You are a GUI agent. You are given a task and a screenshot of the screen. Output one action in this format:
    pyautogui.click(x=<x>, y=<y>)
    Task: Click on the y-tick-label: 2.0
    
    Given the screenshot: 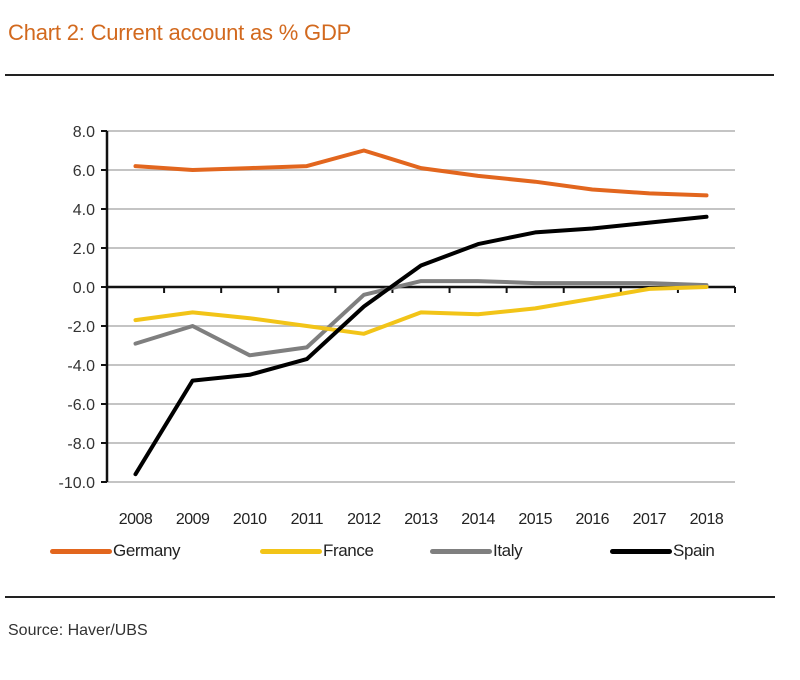 What is the action you would take?
    pyautogui.click(x=84, y=249)
    